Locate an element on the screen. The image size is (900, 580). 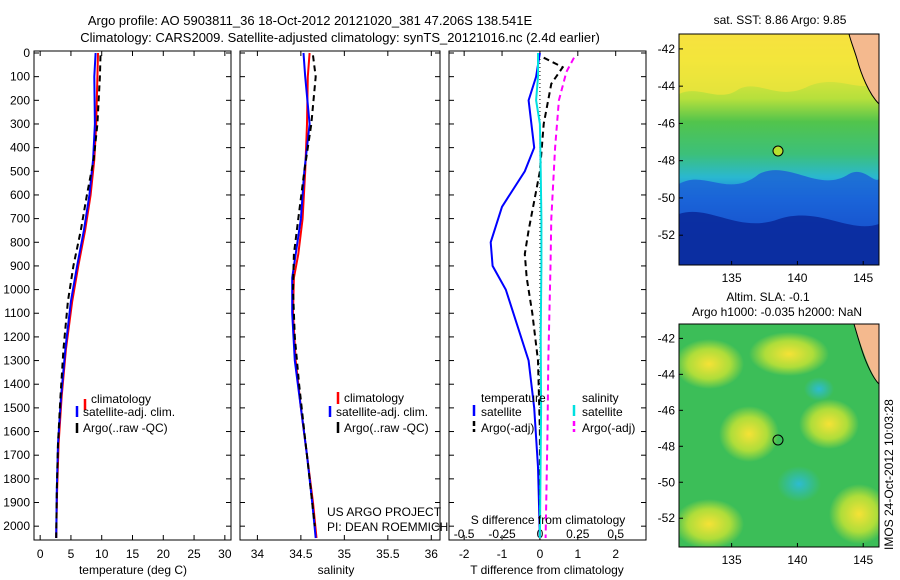
sla-lon-label: 140 is located at coordinates (797, 560).